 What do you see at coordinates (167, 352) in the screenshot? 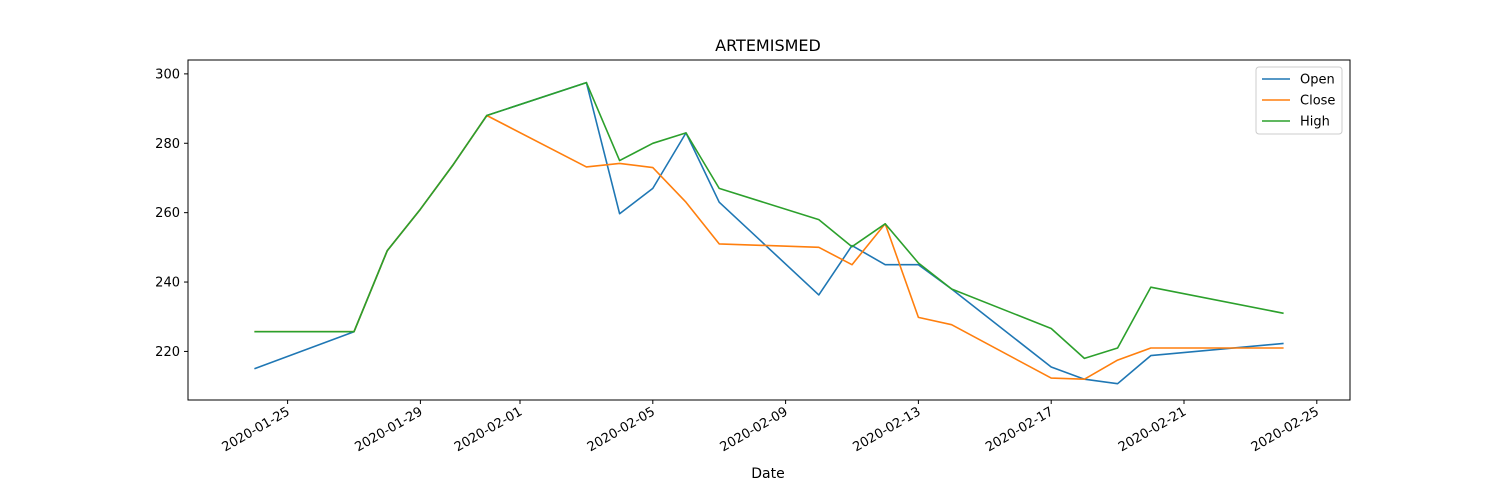
I see `y-tick-label: 220` at bounding box center [167, 352].